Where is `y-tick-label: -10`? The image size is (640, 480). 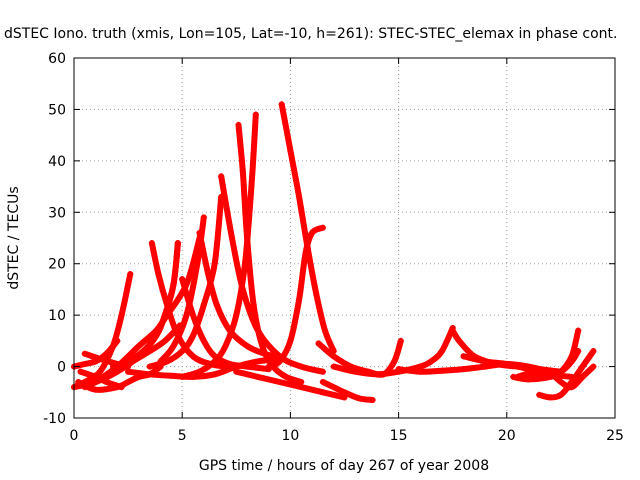 y-tick-label: -10 is located at coordinates (54, 419).